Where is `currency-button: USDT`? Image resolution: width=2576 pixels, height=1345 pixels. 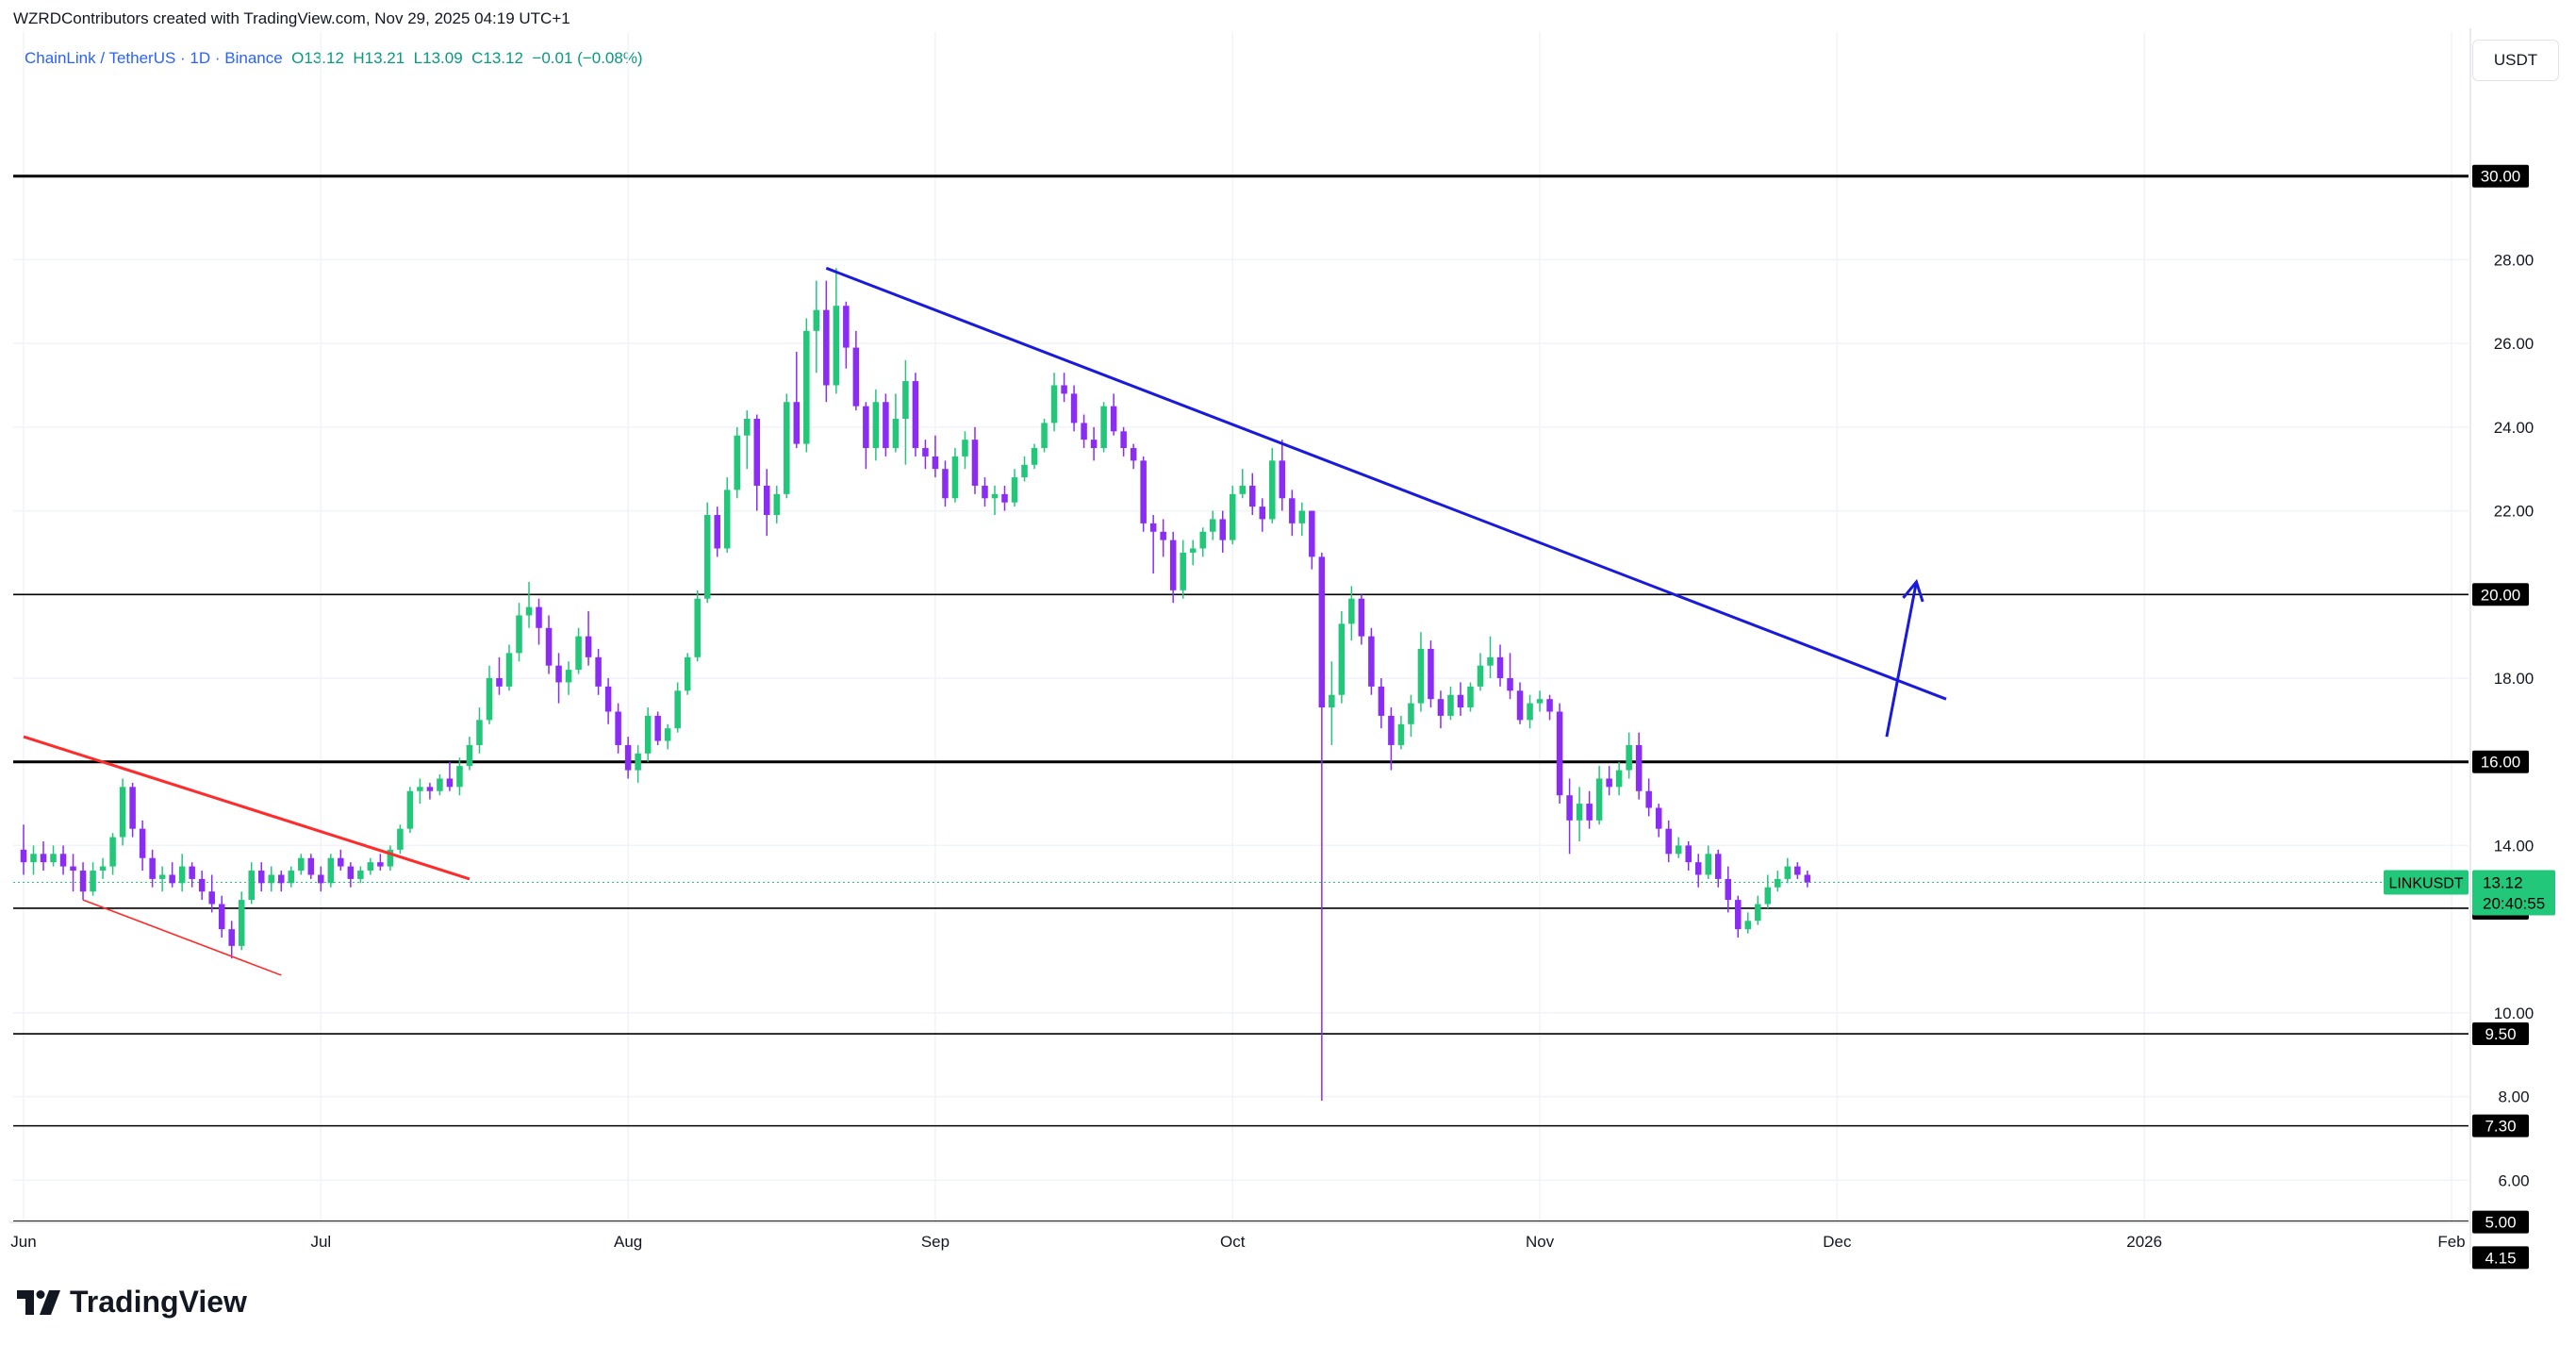 currency-button: USDT is located at coordinates (2515, 60).